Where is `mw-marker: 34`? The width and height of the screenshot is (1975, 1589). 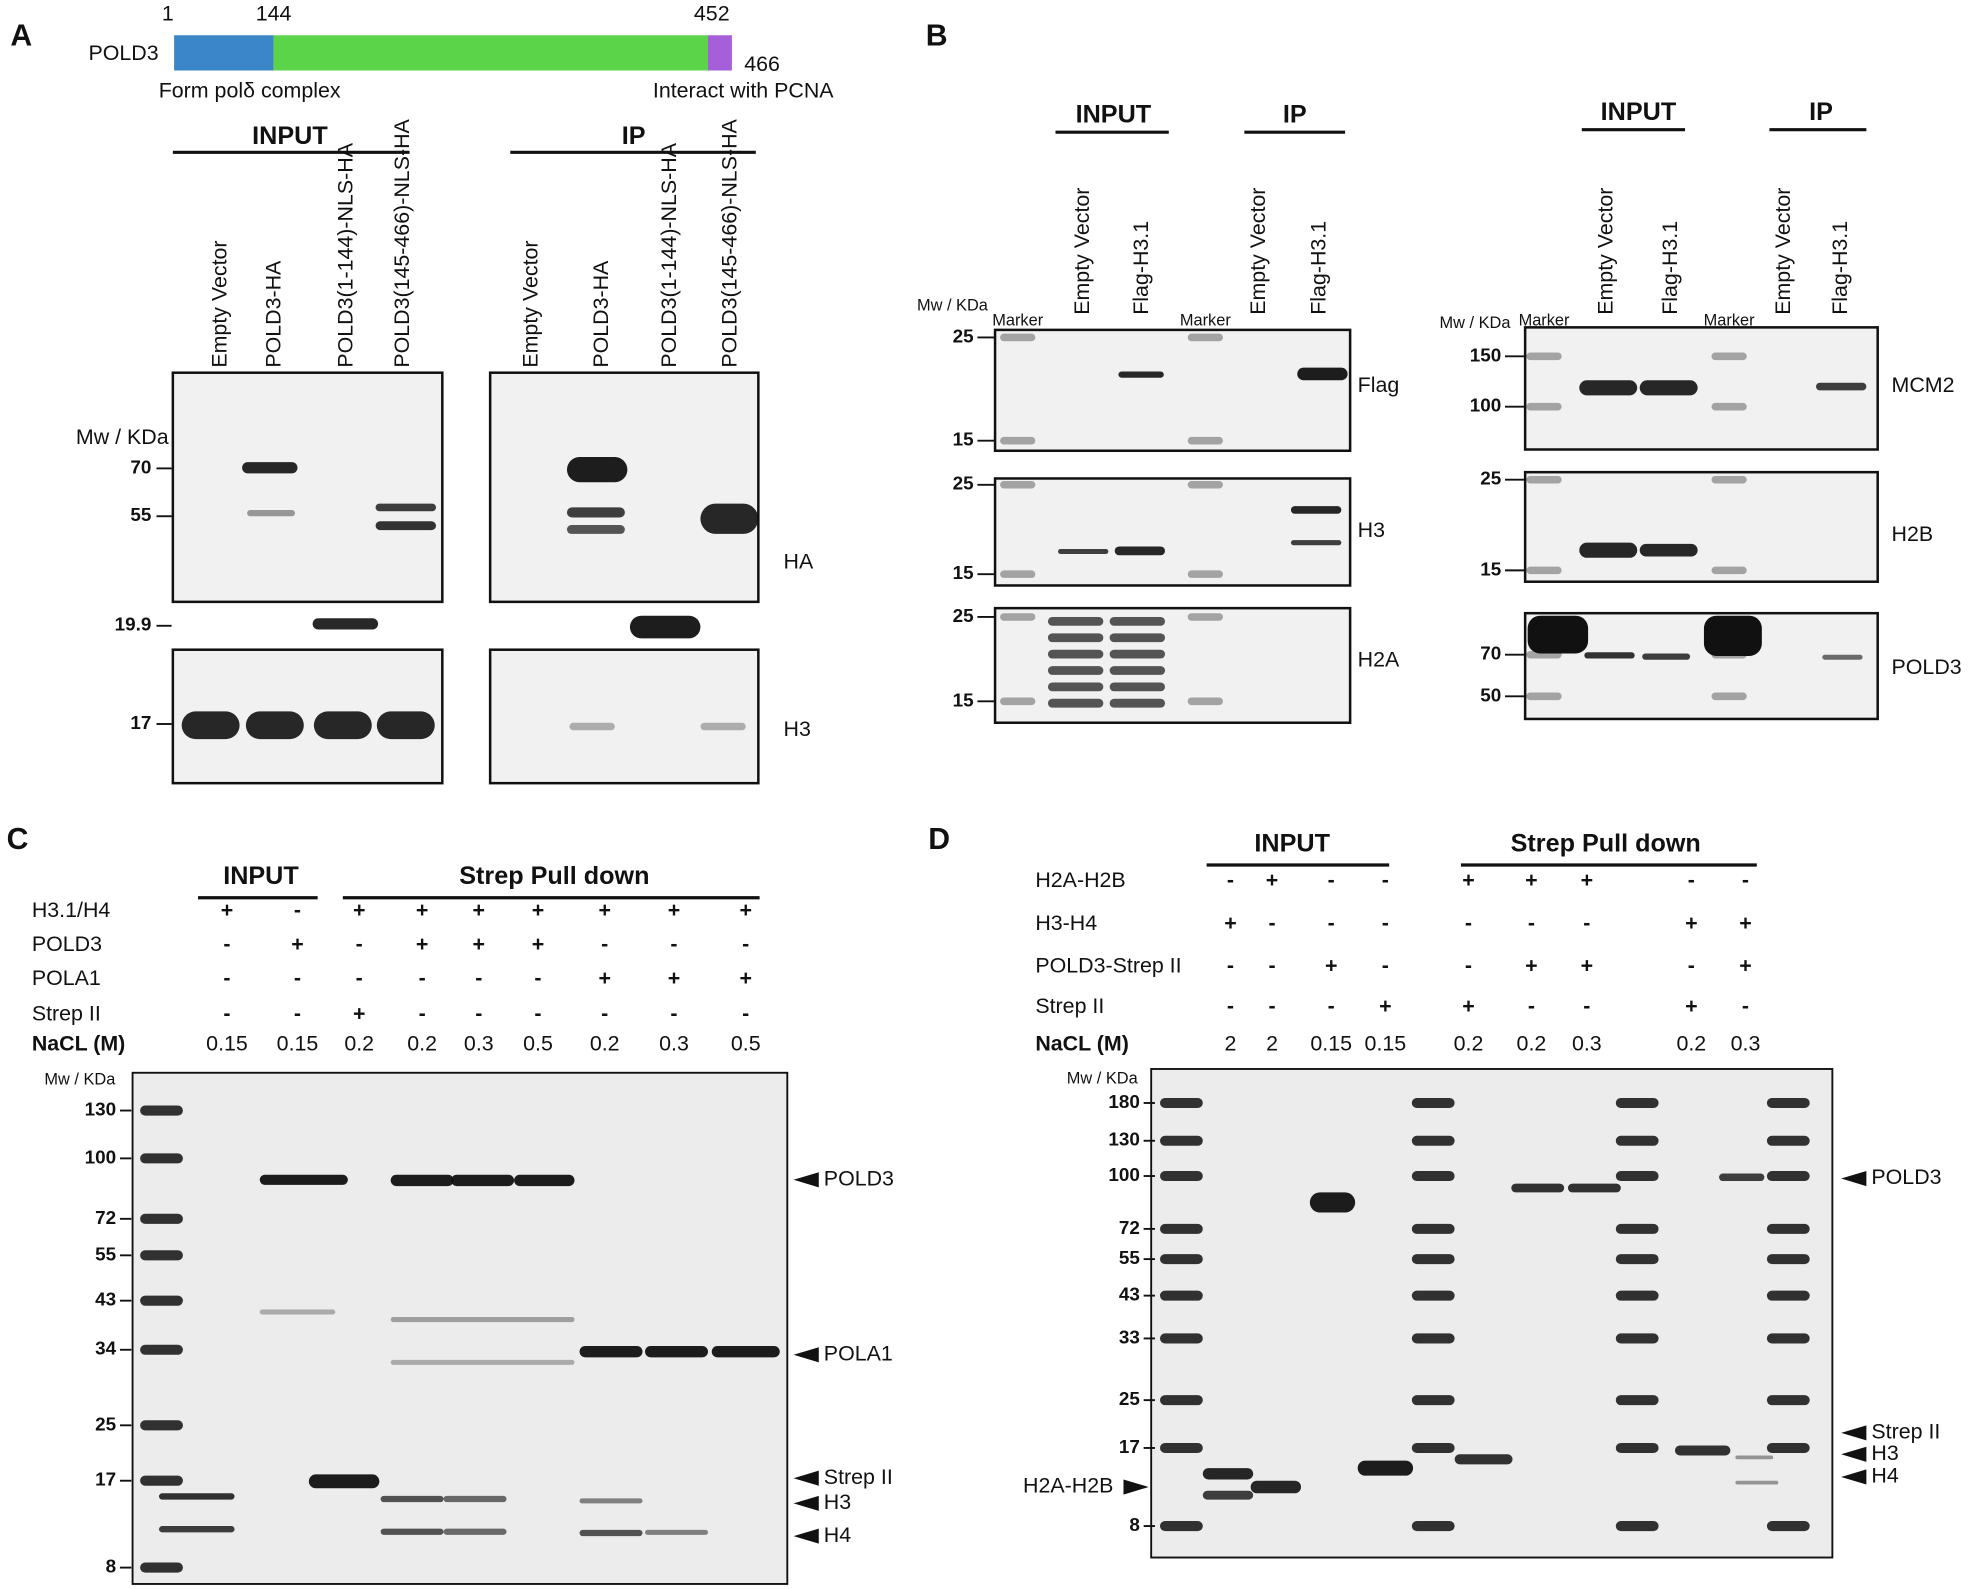
mw-marker: 34 is located at coordinates (105, 1349).